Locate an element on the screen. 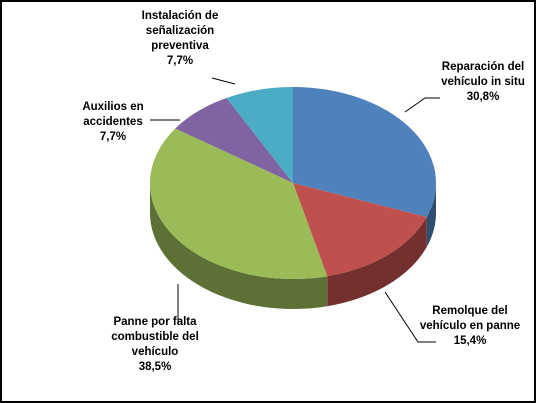 This screenshot has width=536, height=403. label-line: combustible del is located at coordinates (155, 337).